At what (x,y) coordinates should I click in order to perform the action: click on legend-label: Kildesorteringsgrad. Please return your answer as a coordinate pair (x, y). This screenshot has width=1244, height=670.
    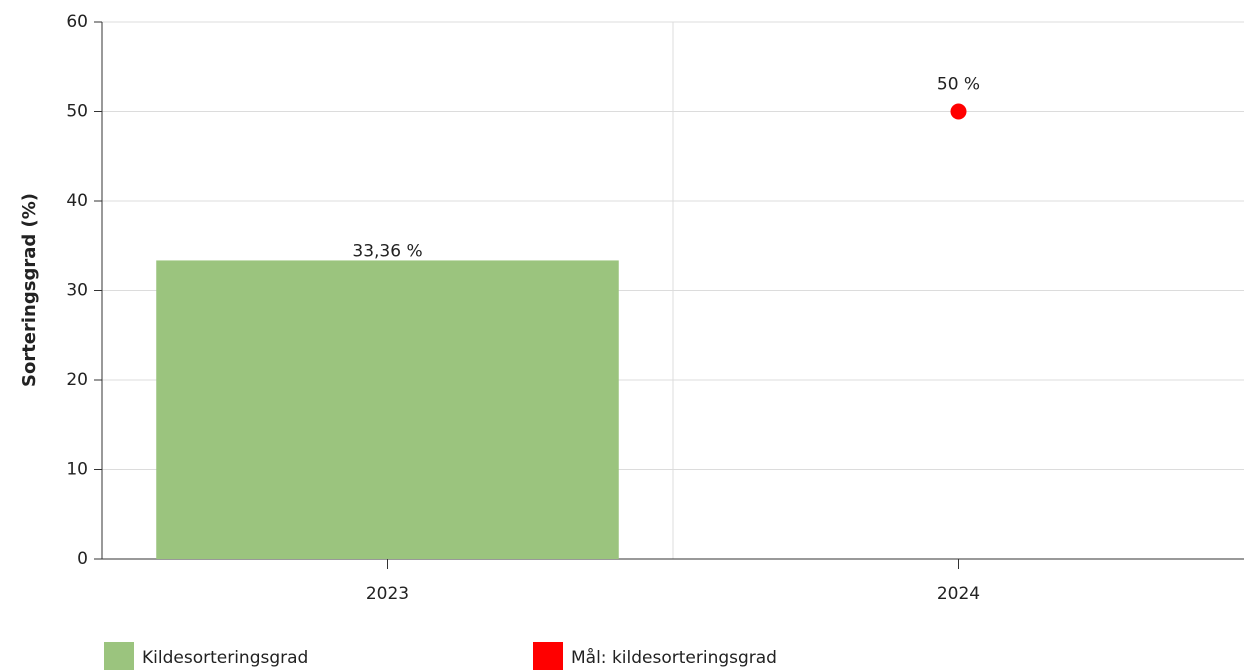
    Looking at the image, I should click on (225, 658).